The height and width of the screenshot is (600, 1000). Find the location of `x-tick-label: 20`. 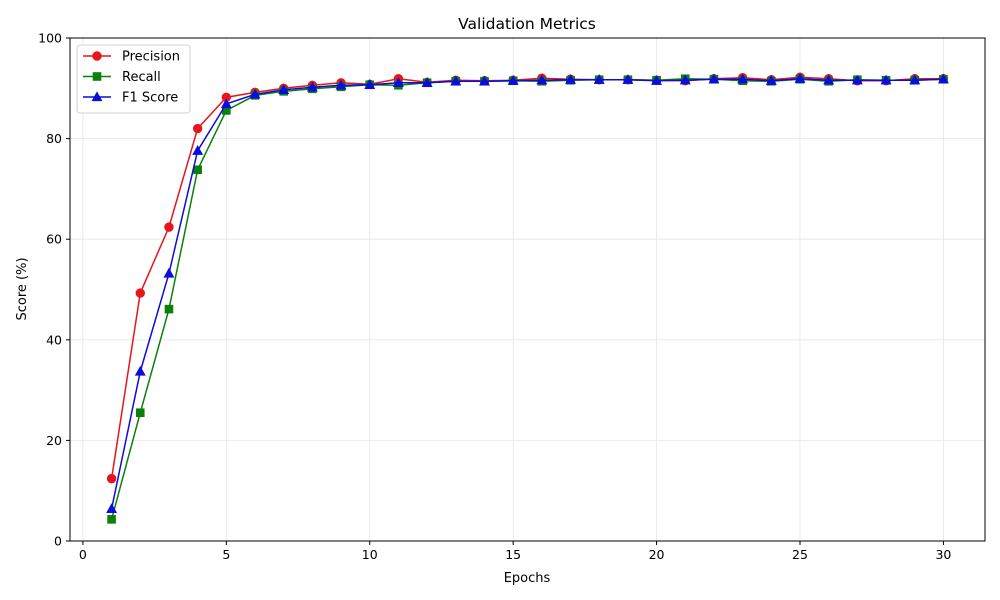

x-tick-label: 20 is located at coordinates (657, 554).